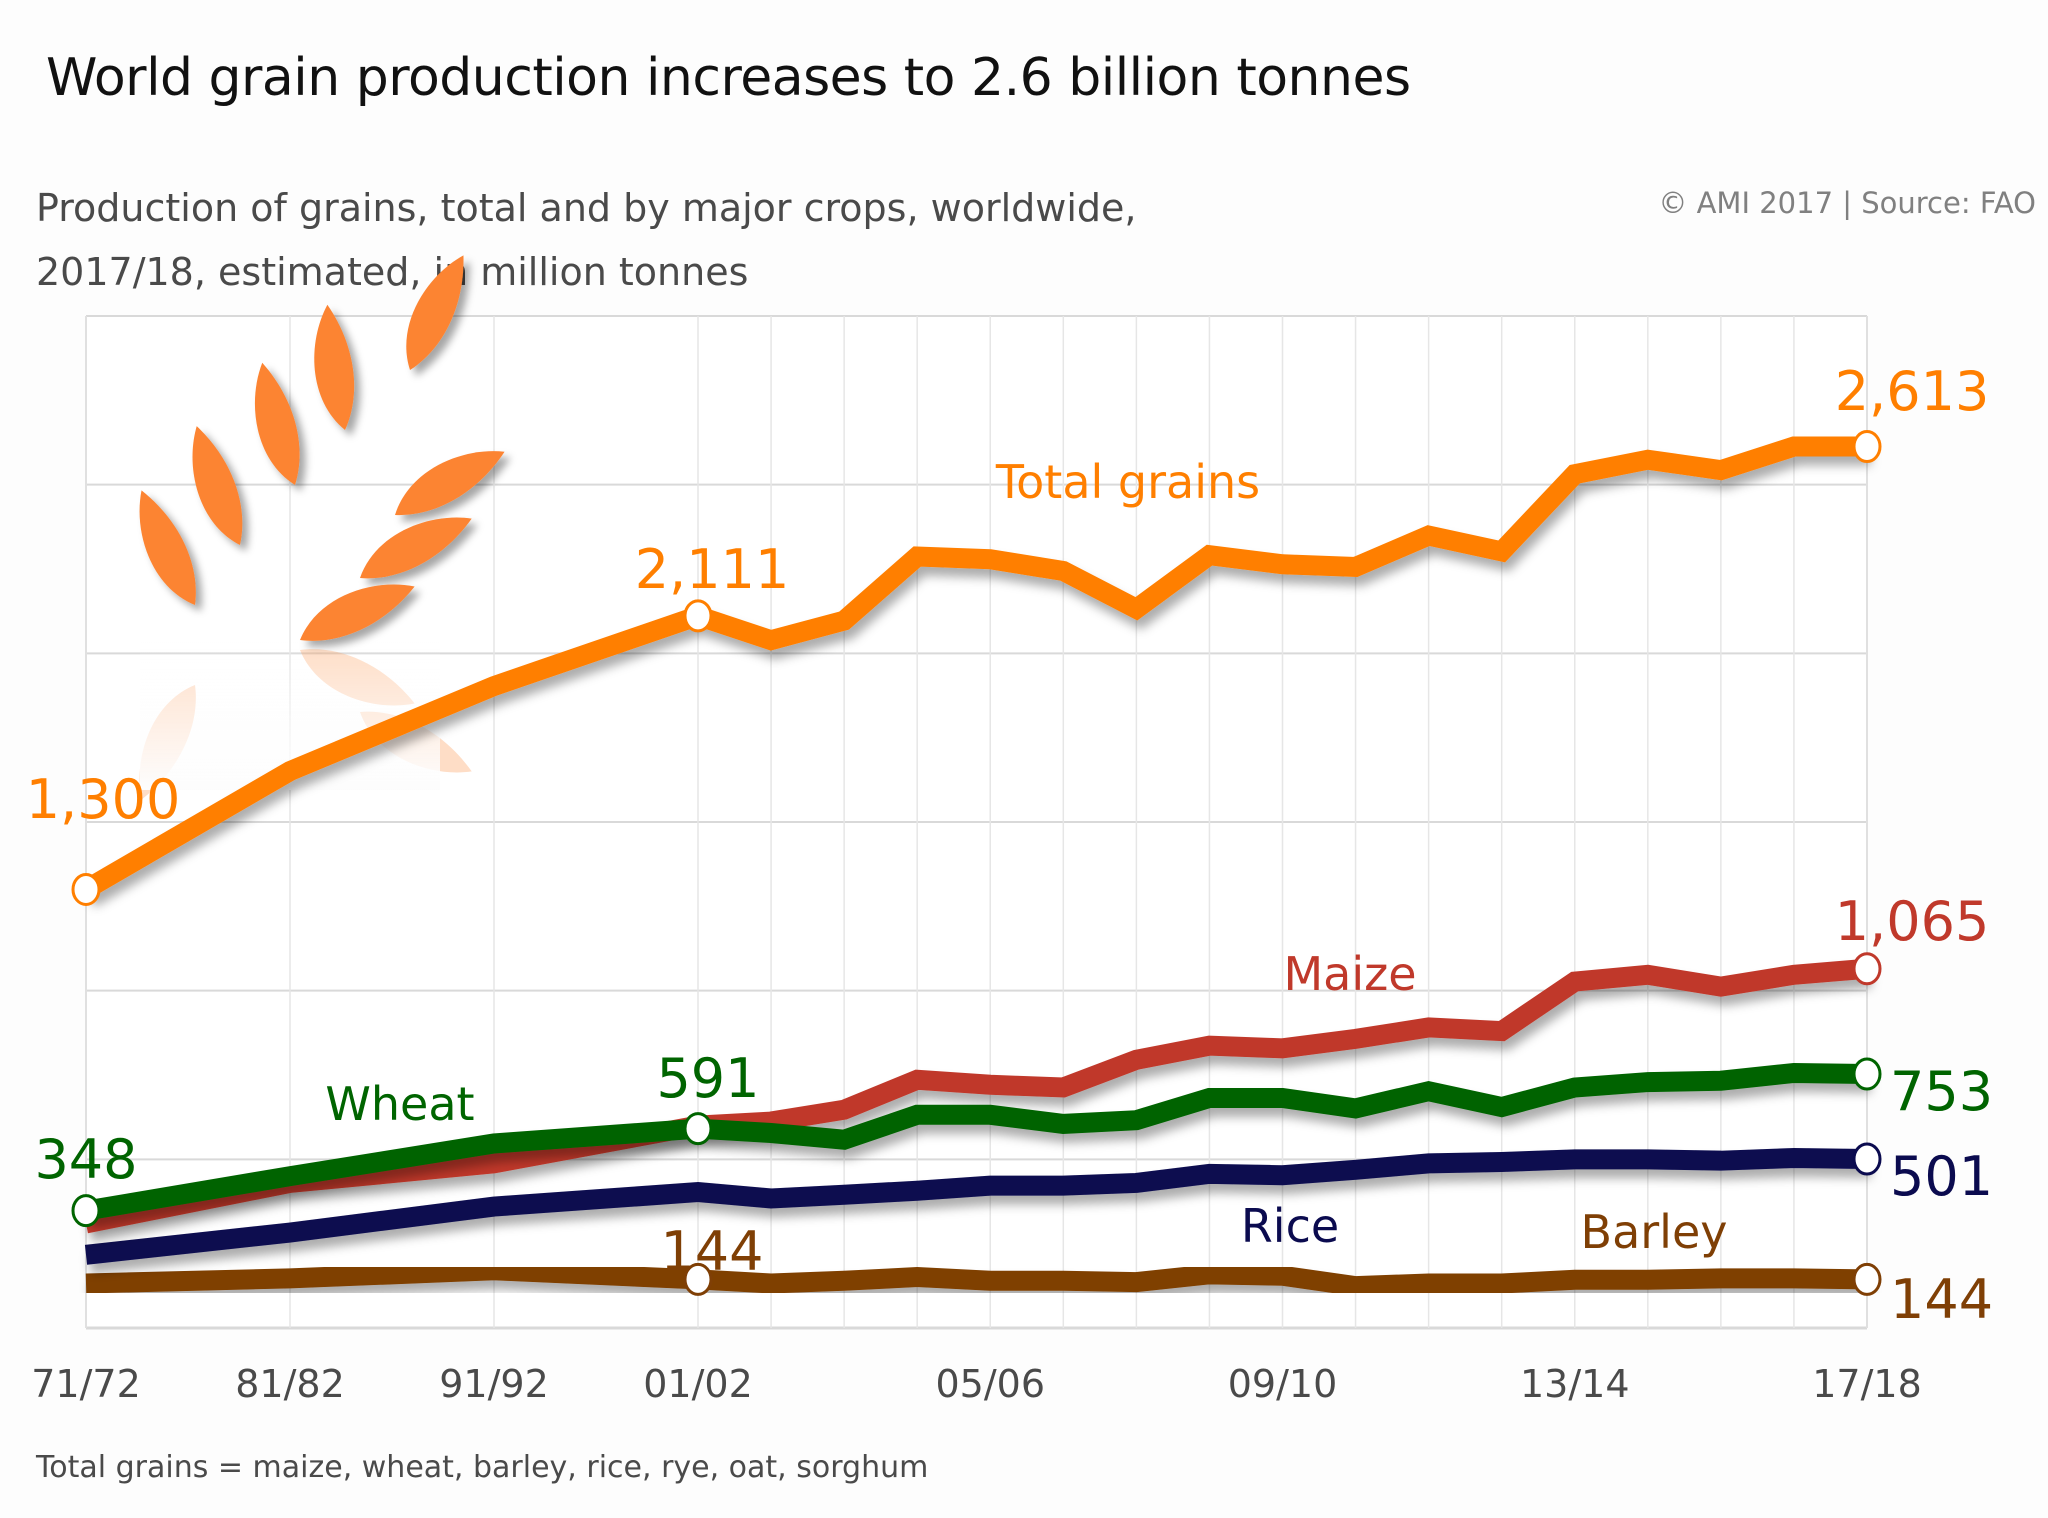 This screenshot has width=2048, height=1518. Describe the element at coordinates (85, 1159) in the screenshot. I see `value-label-wheat: 348` at that location.